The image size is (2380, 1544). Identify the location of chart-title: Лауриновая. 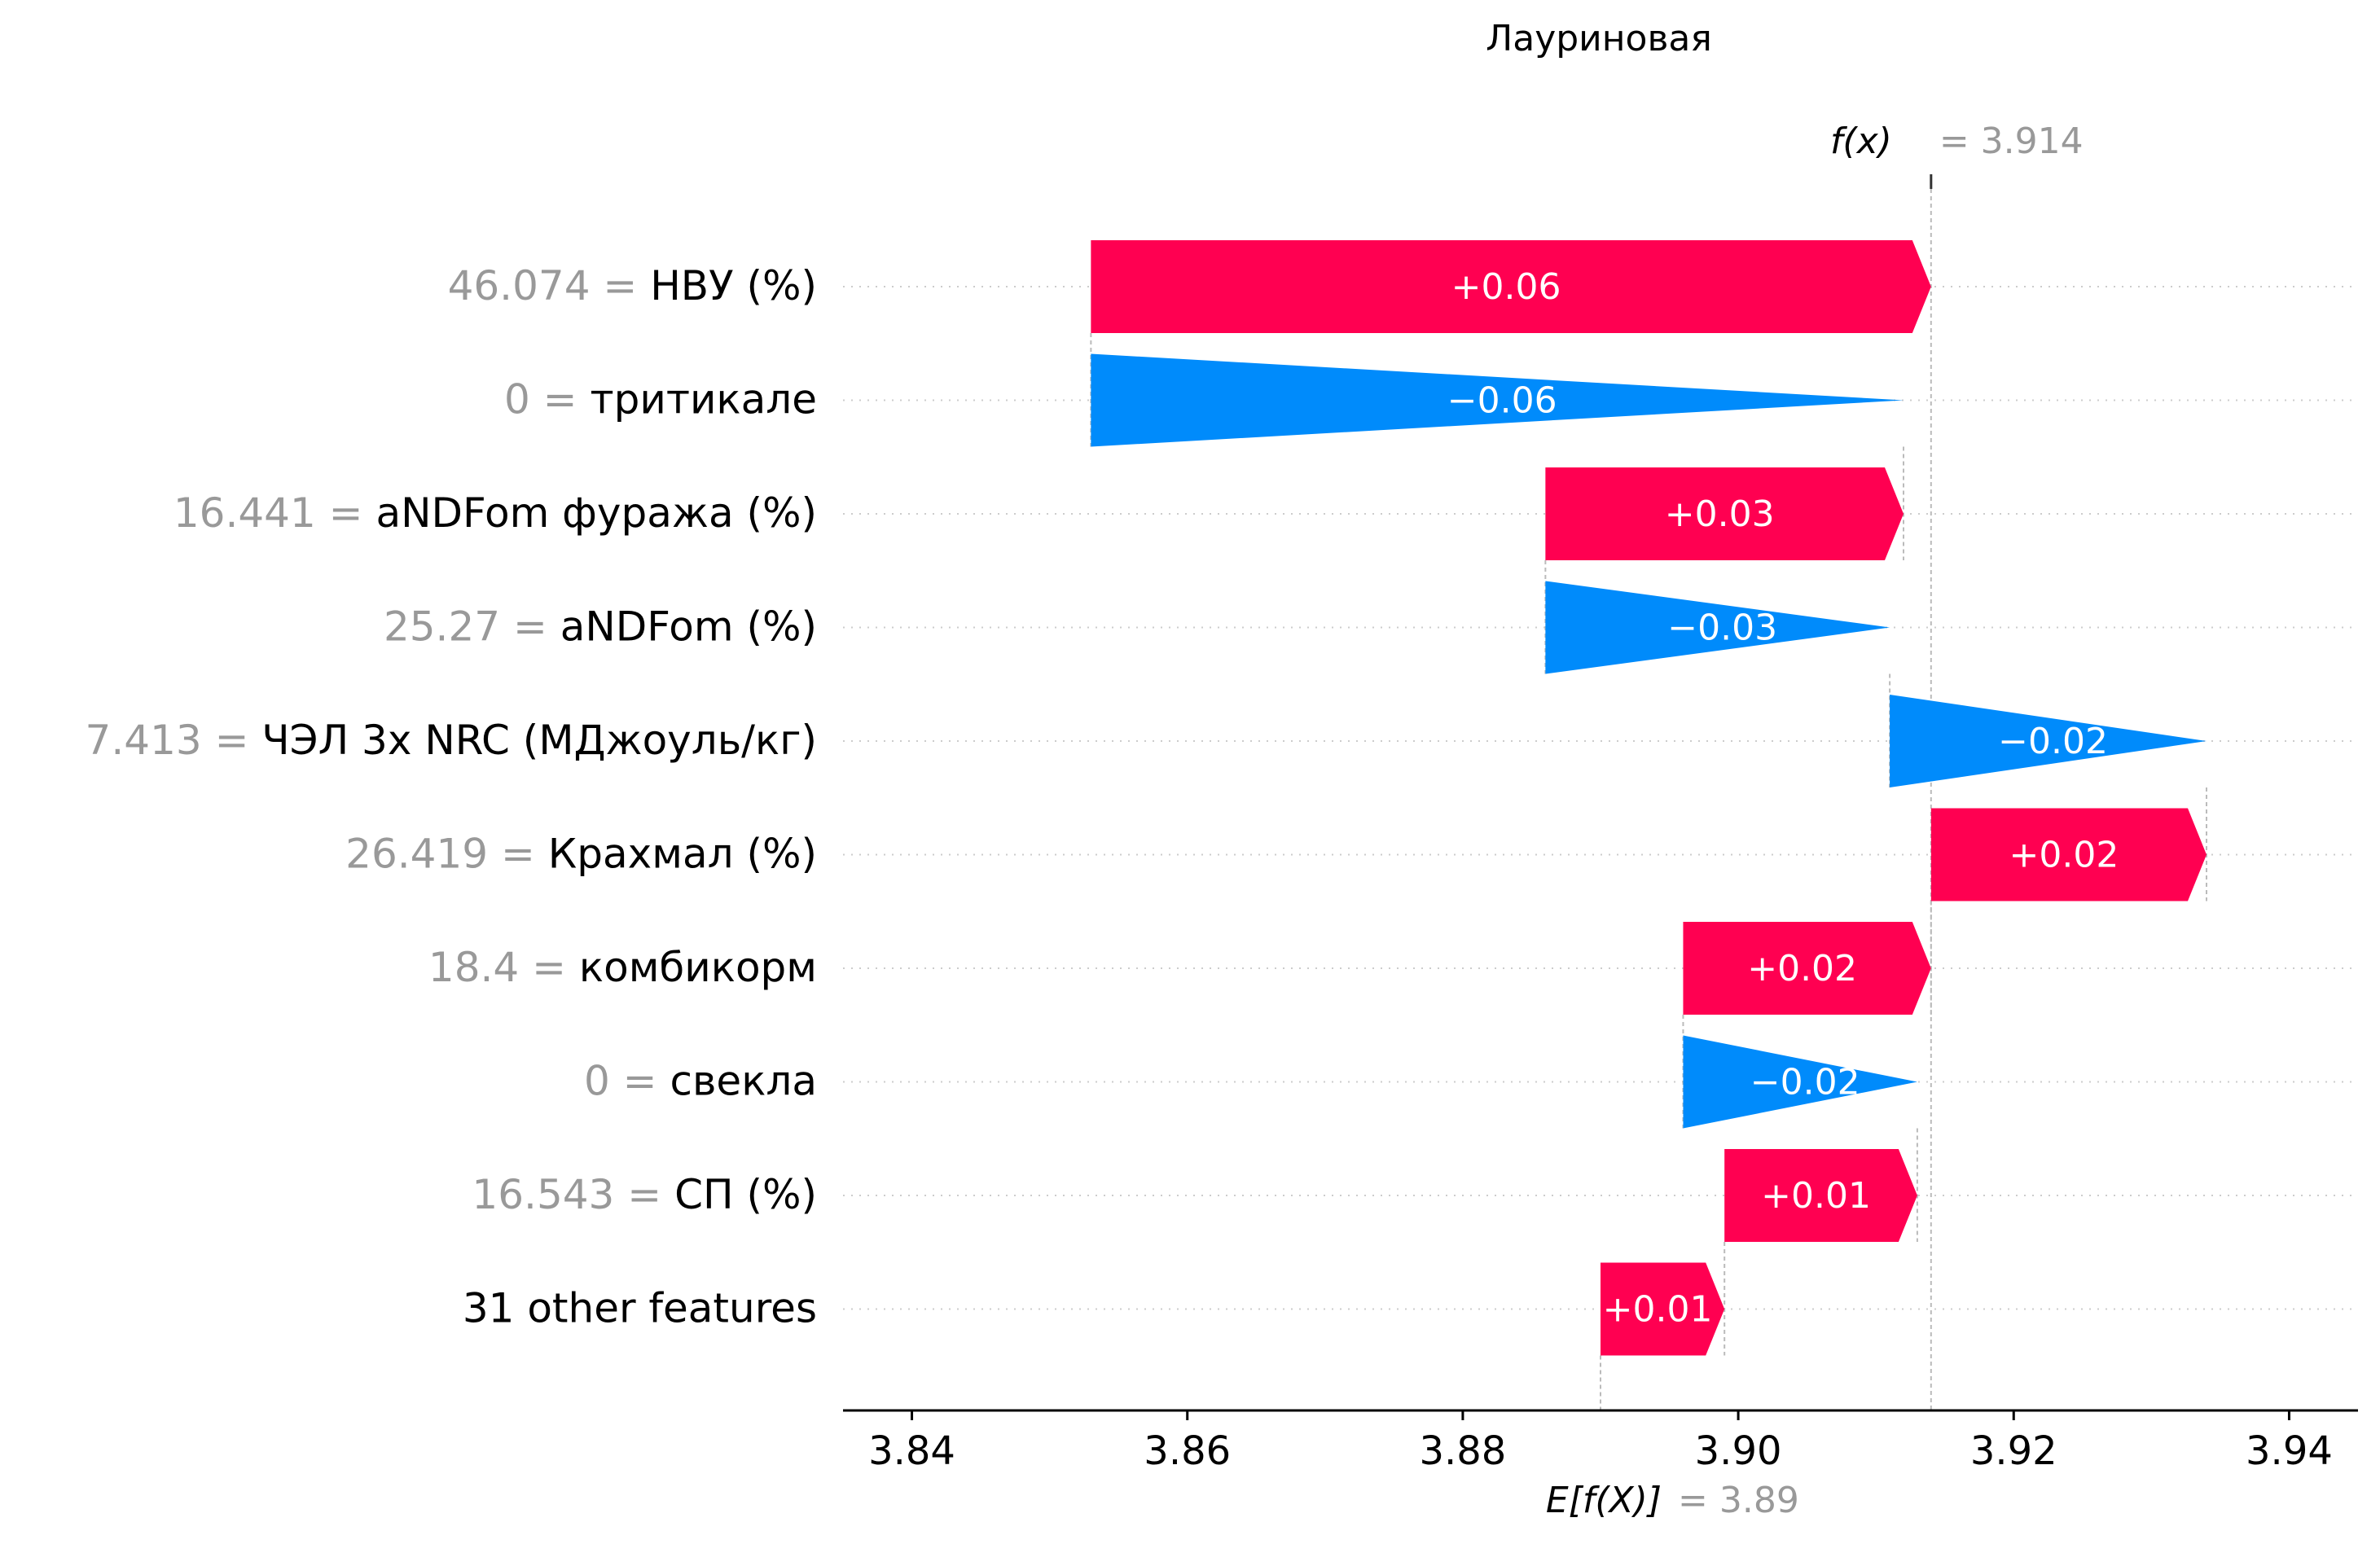
(1599, 38).